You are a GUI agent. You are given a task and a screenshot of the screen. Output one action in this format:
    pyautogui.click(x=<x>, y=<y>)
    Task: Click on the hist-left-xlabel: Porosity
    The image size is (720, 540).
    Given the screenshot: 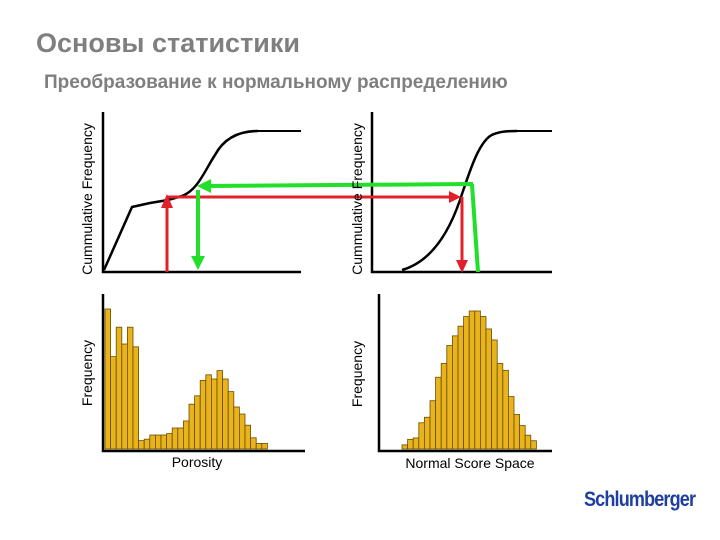 What is the action you would take?
    pyautogui.click(x=197, y=462)
    